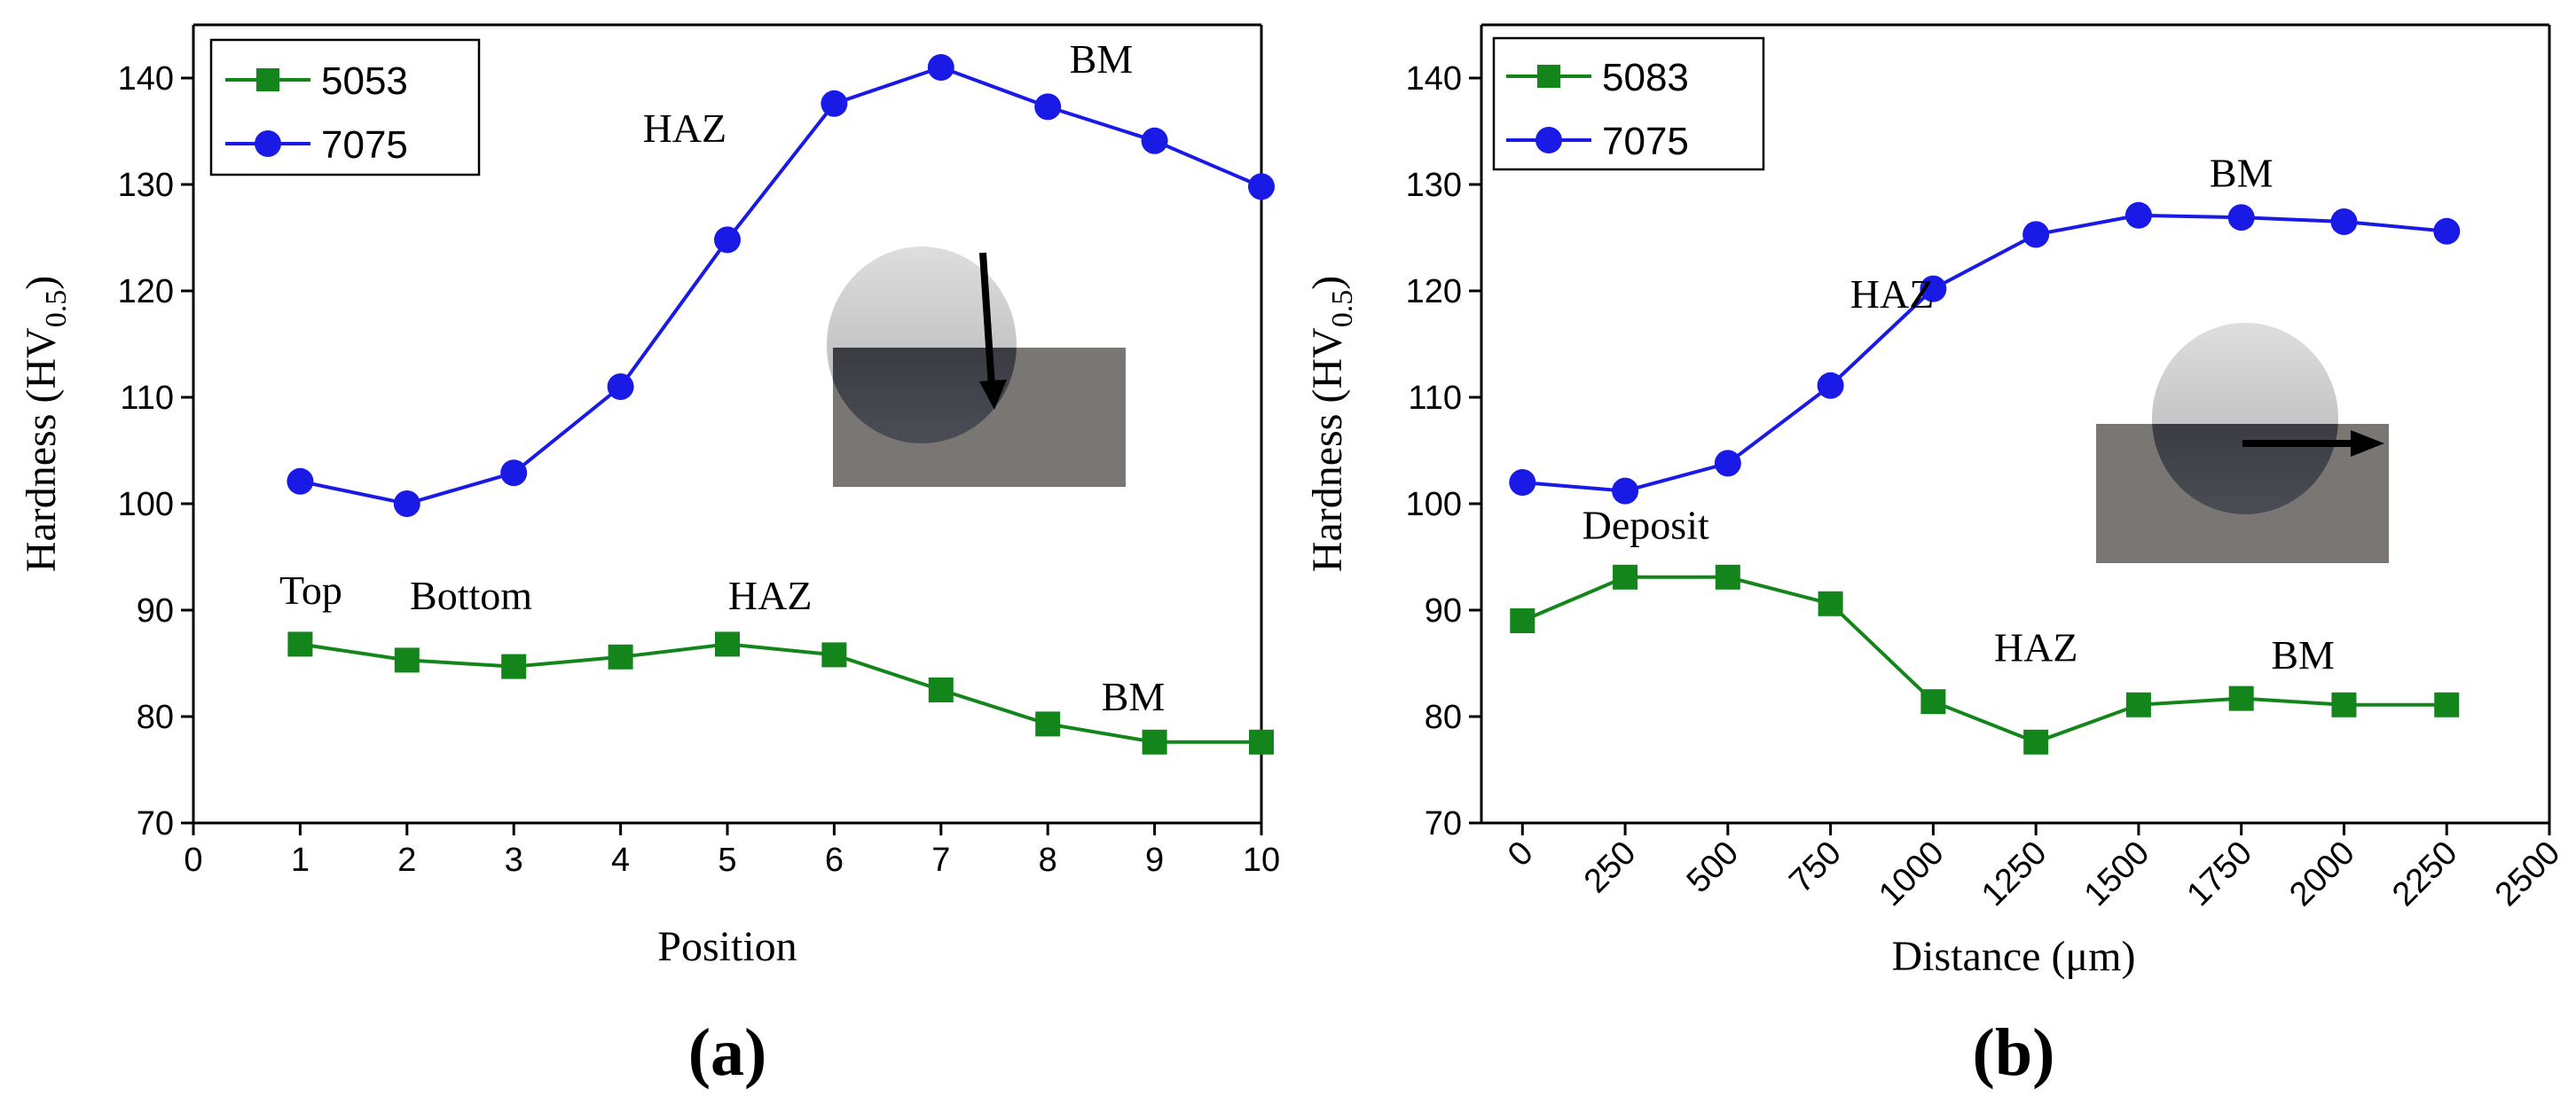  What do you see at coordinates (1628, 103) in the screenshot?
I see `chart-b-legend: 5083 7075` at bounding box center [1628, 103].